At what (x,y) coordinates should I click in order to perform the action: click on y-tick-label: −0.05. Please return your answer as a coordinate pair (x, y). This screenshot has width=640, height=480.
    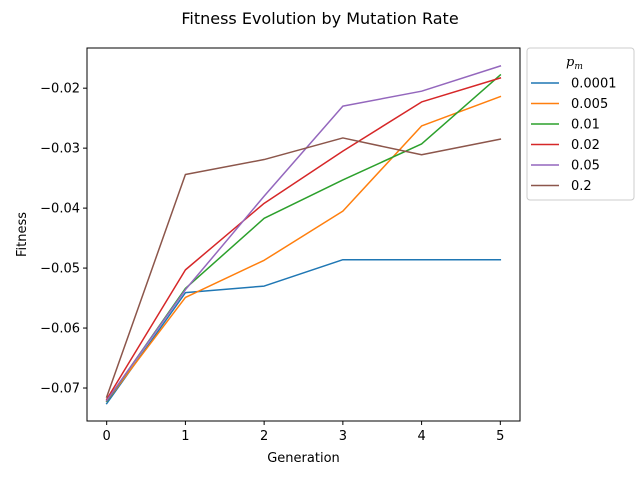
    Looking at the image, I should click on (60, 269).